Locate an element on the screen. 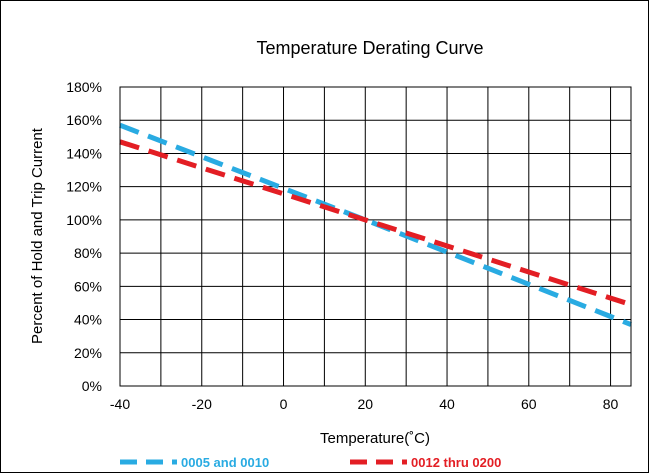 This screenshot has height=473, width=649. x-axis-label: Temperature(˚C) is located at coordinates (375, 438).